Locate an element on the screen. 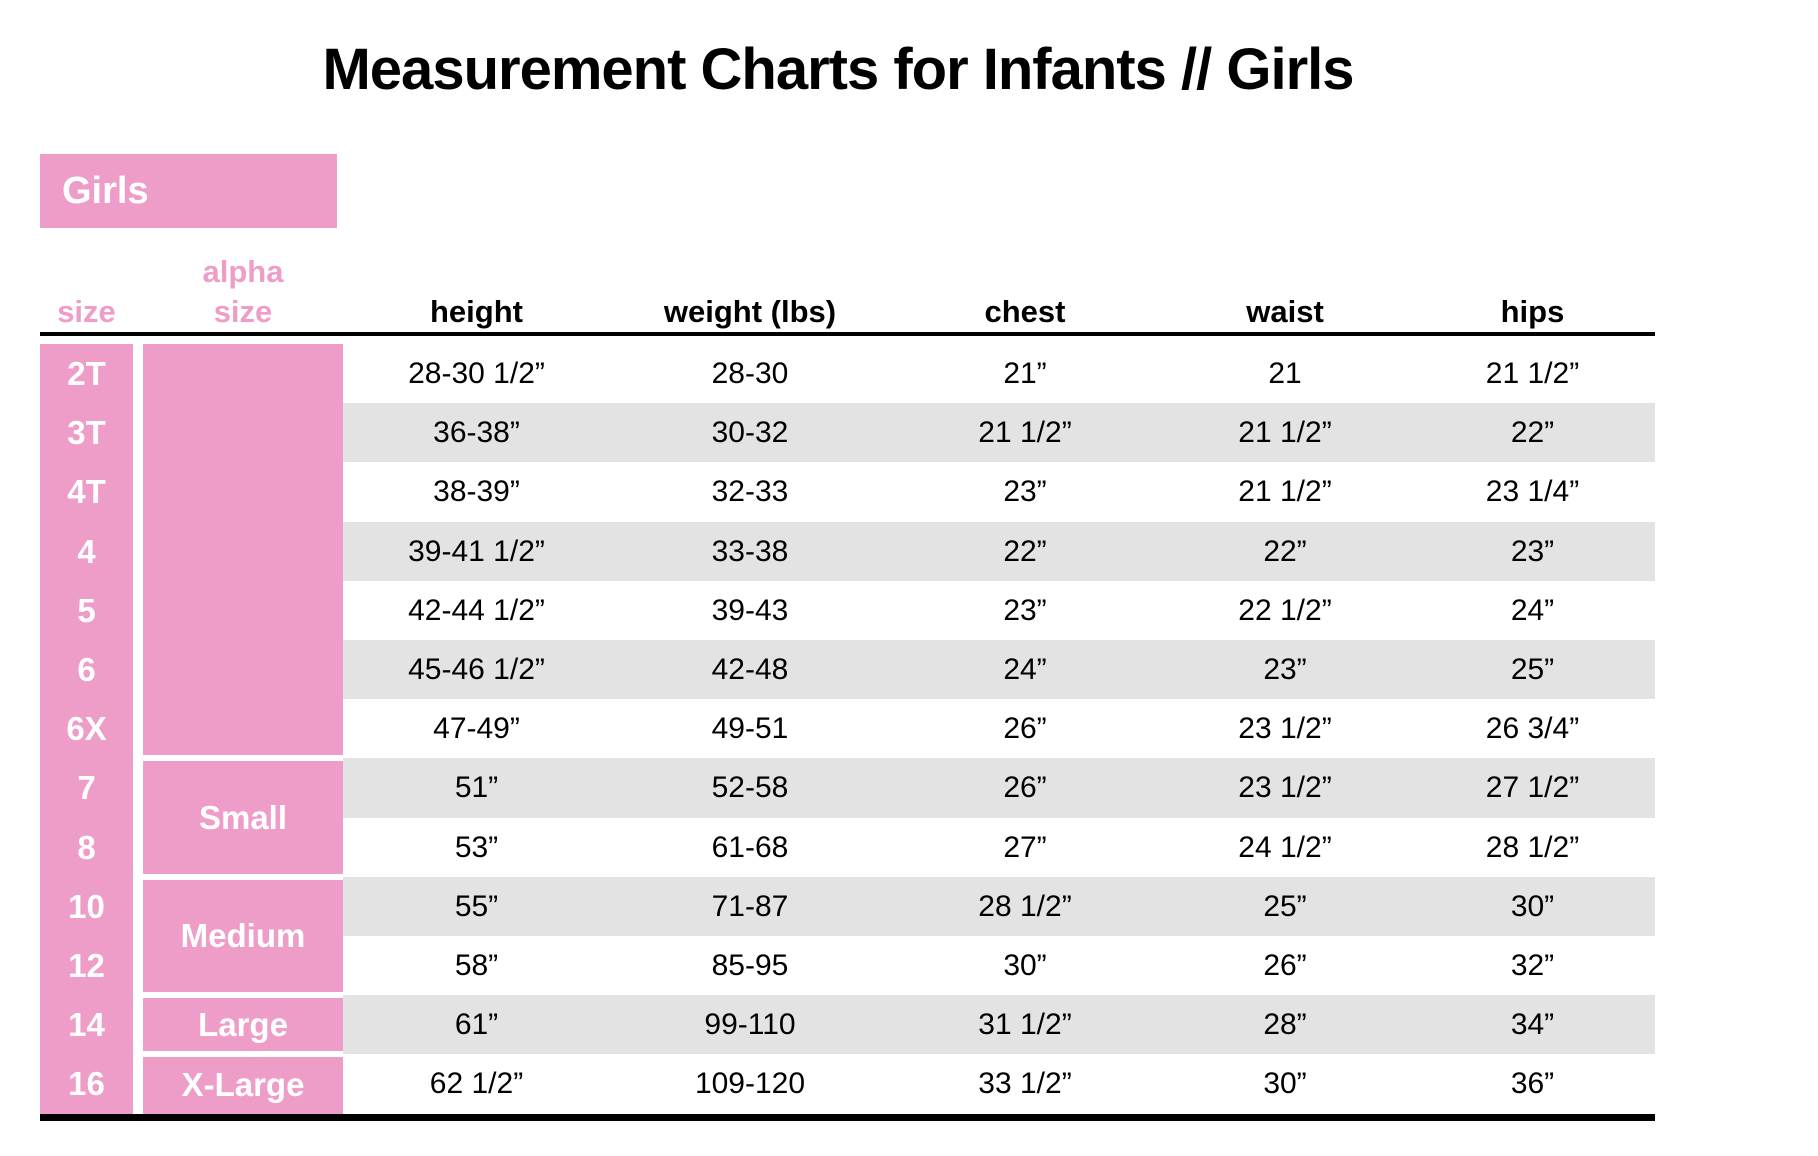 This screenshot has width=1818, height=1156. table-cell-height: 58” is located at coordinates (476, 965).